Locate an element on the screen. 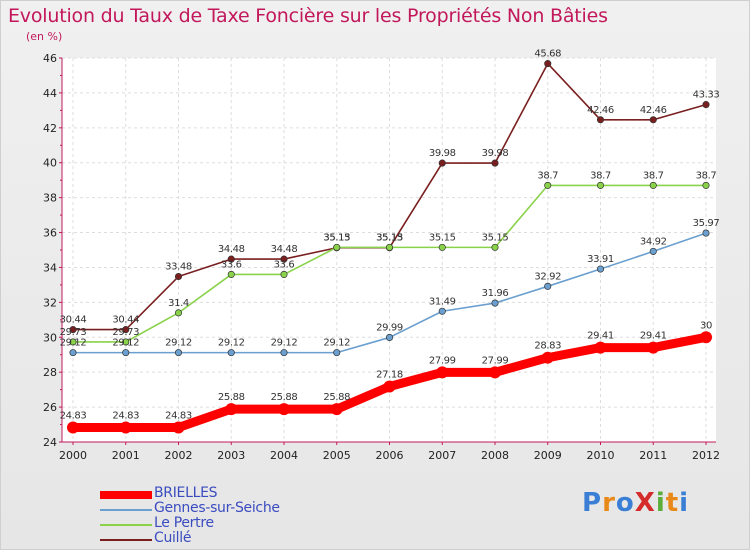 This screenshot has width=750, height=550. y-tick-label: 26 is located at coordinates (50, 407).